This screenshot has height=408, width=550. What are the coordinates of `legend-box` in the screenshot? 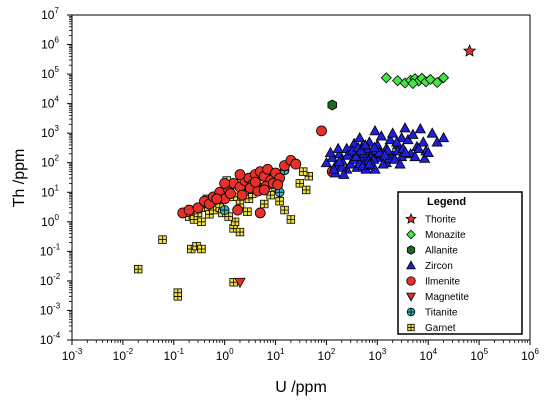 It's located at (460, 263).